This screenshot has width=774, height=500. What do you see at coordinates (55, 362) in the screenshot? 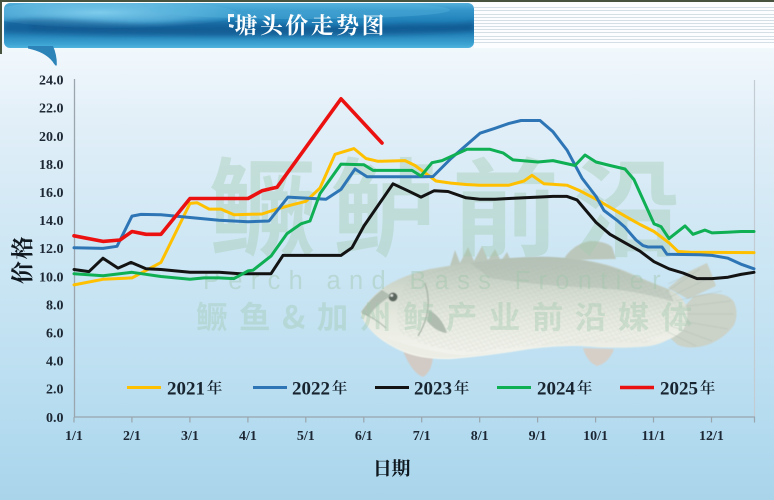
I see `svg-text: 4.0` at bounding box center [55, 362].